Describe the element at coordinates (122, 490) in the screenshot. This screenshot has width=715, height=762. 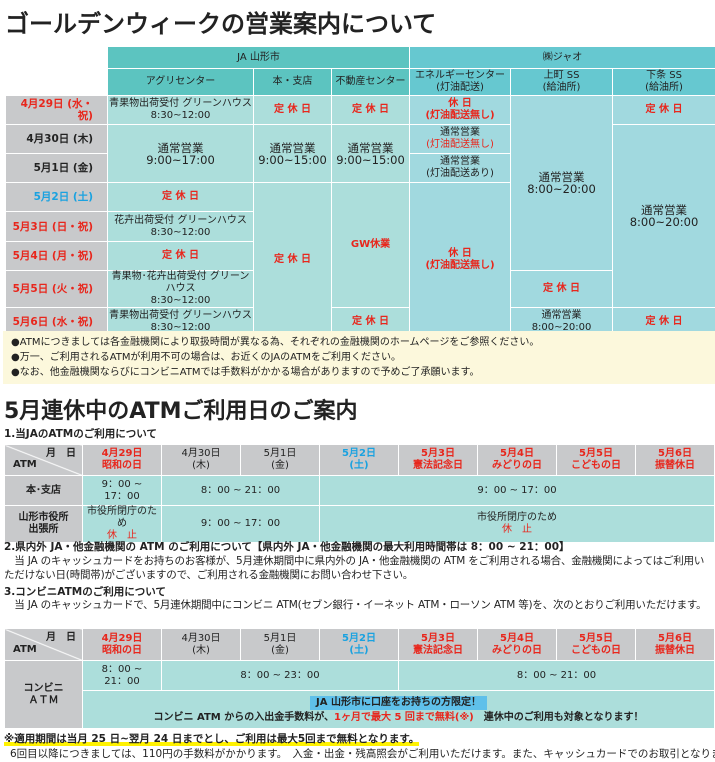
I see `honten-0429: 9：00 ~ 17：00` at that location.